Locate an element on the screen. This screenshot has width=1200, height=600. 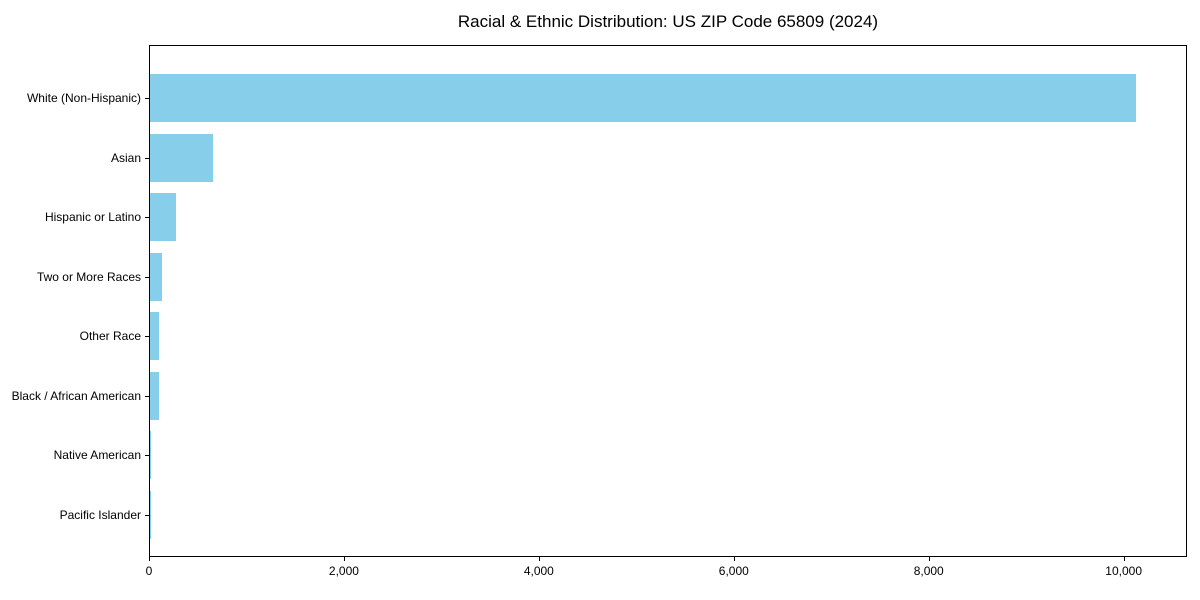
x-tick-label: 8,000 is located at coordinates (928, 571).